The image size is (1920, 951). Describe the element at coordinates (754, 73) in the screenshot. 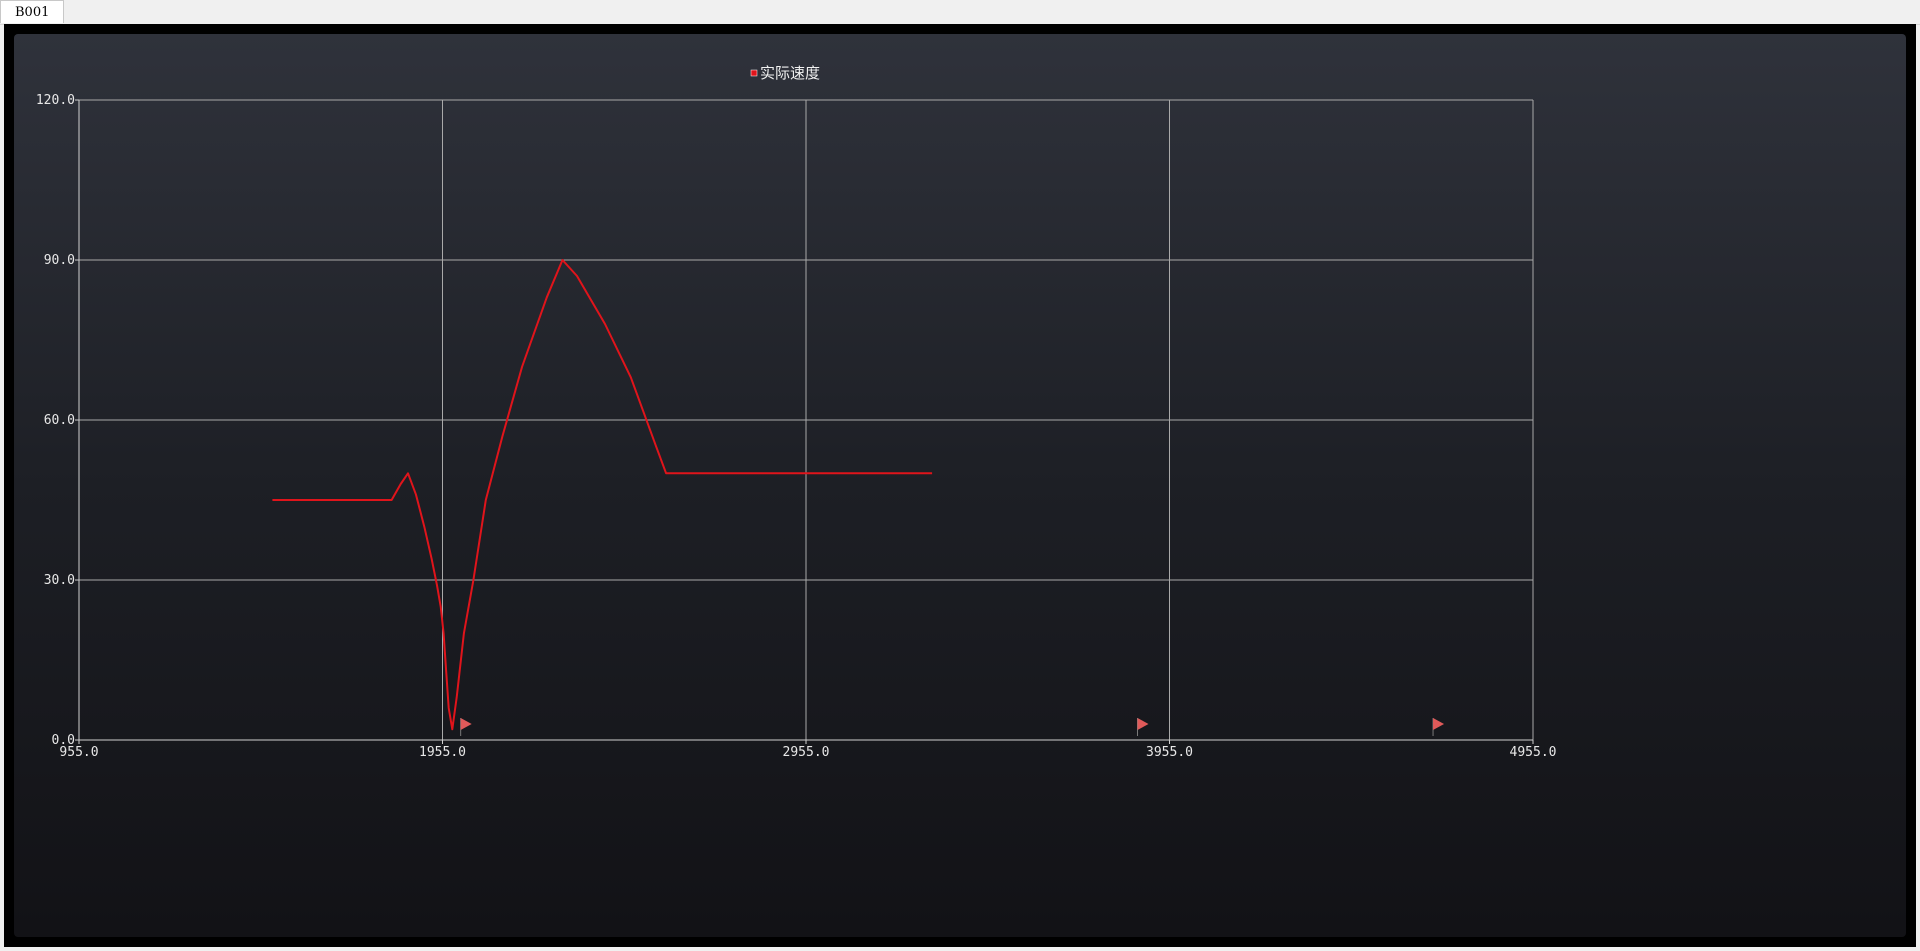

I see `legend-swatch` at that location.